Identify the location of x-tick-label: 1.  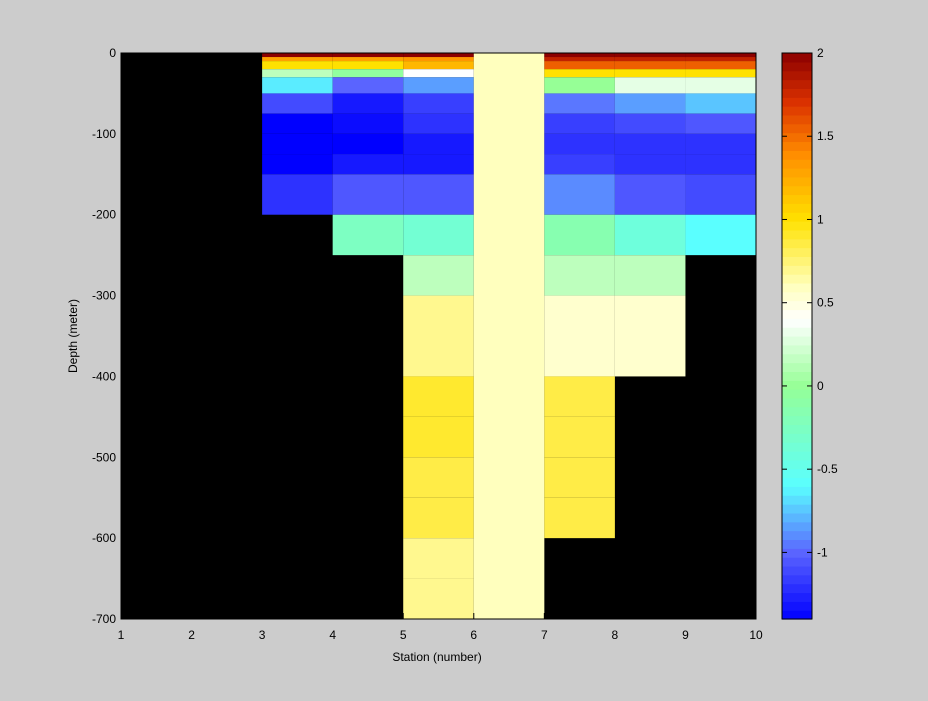
(121, 635).